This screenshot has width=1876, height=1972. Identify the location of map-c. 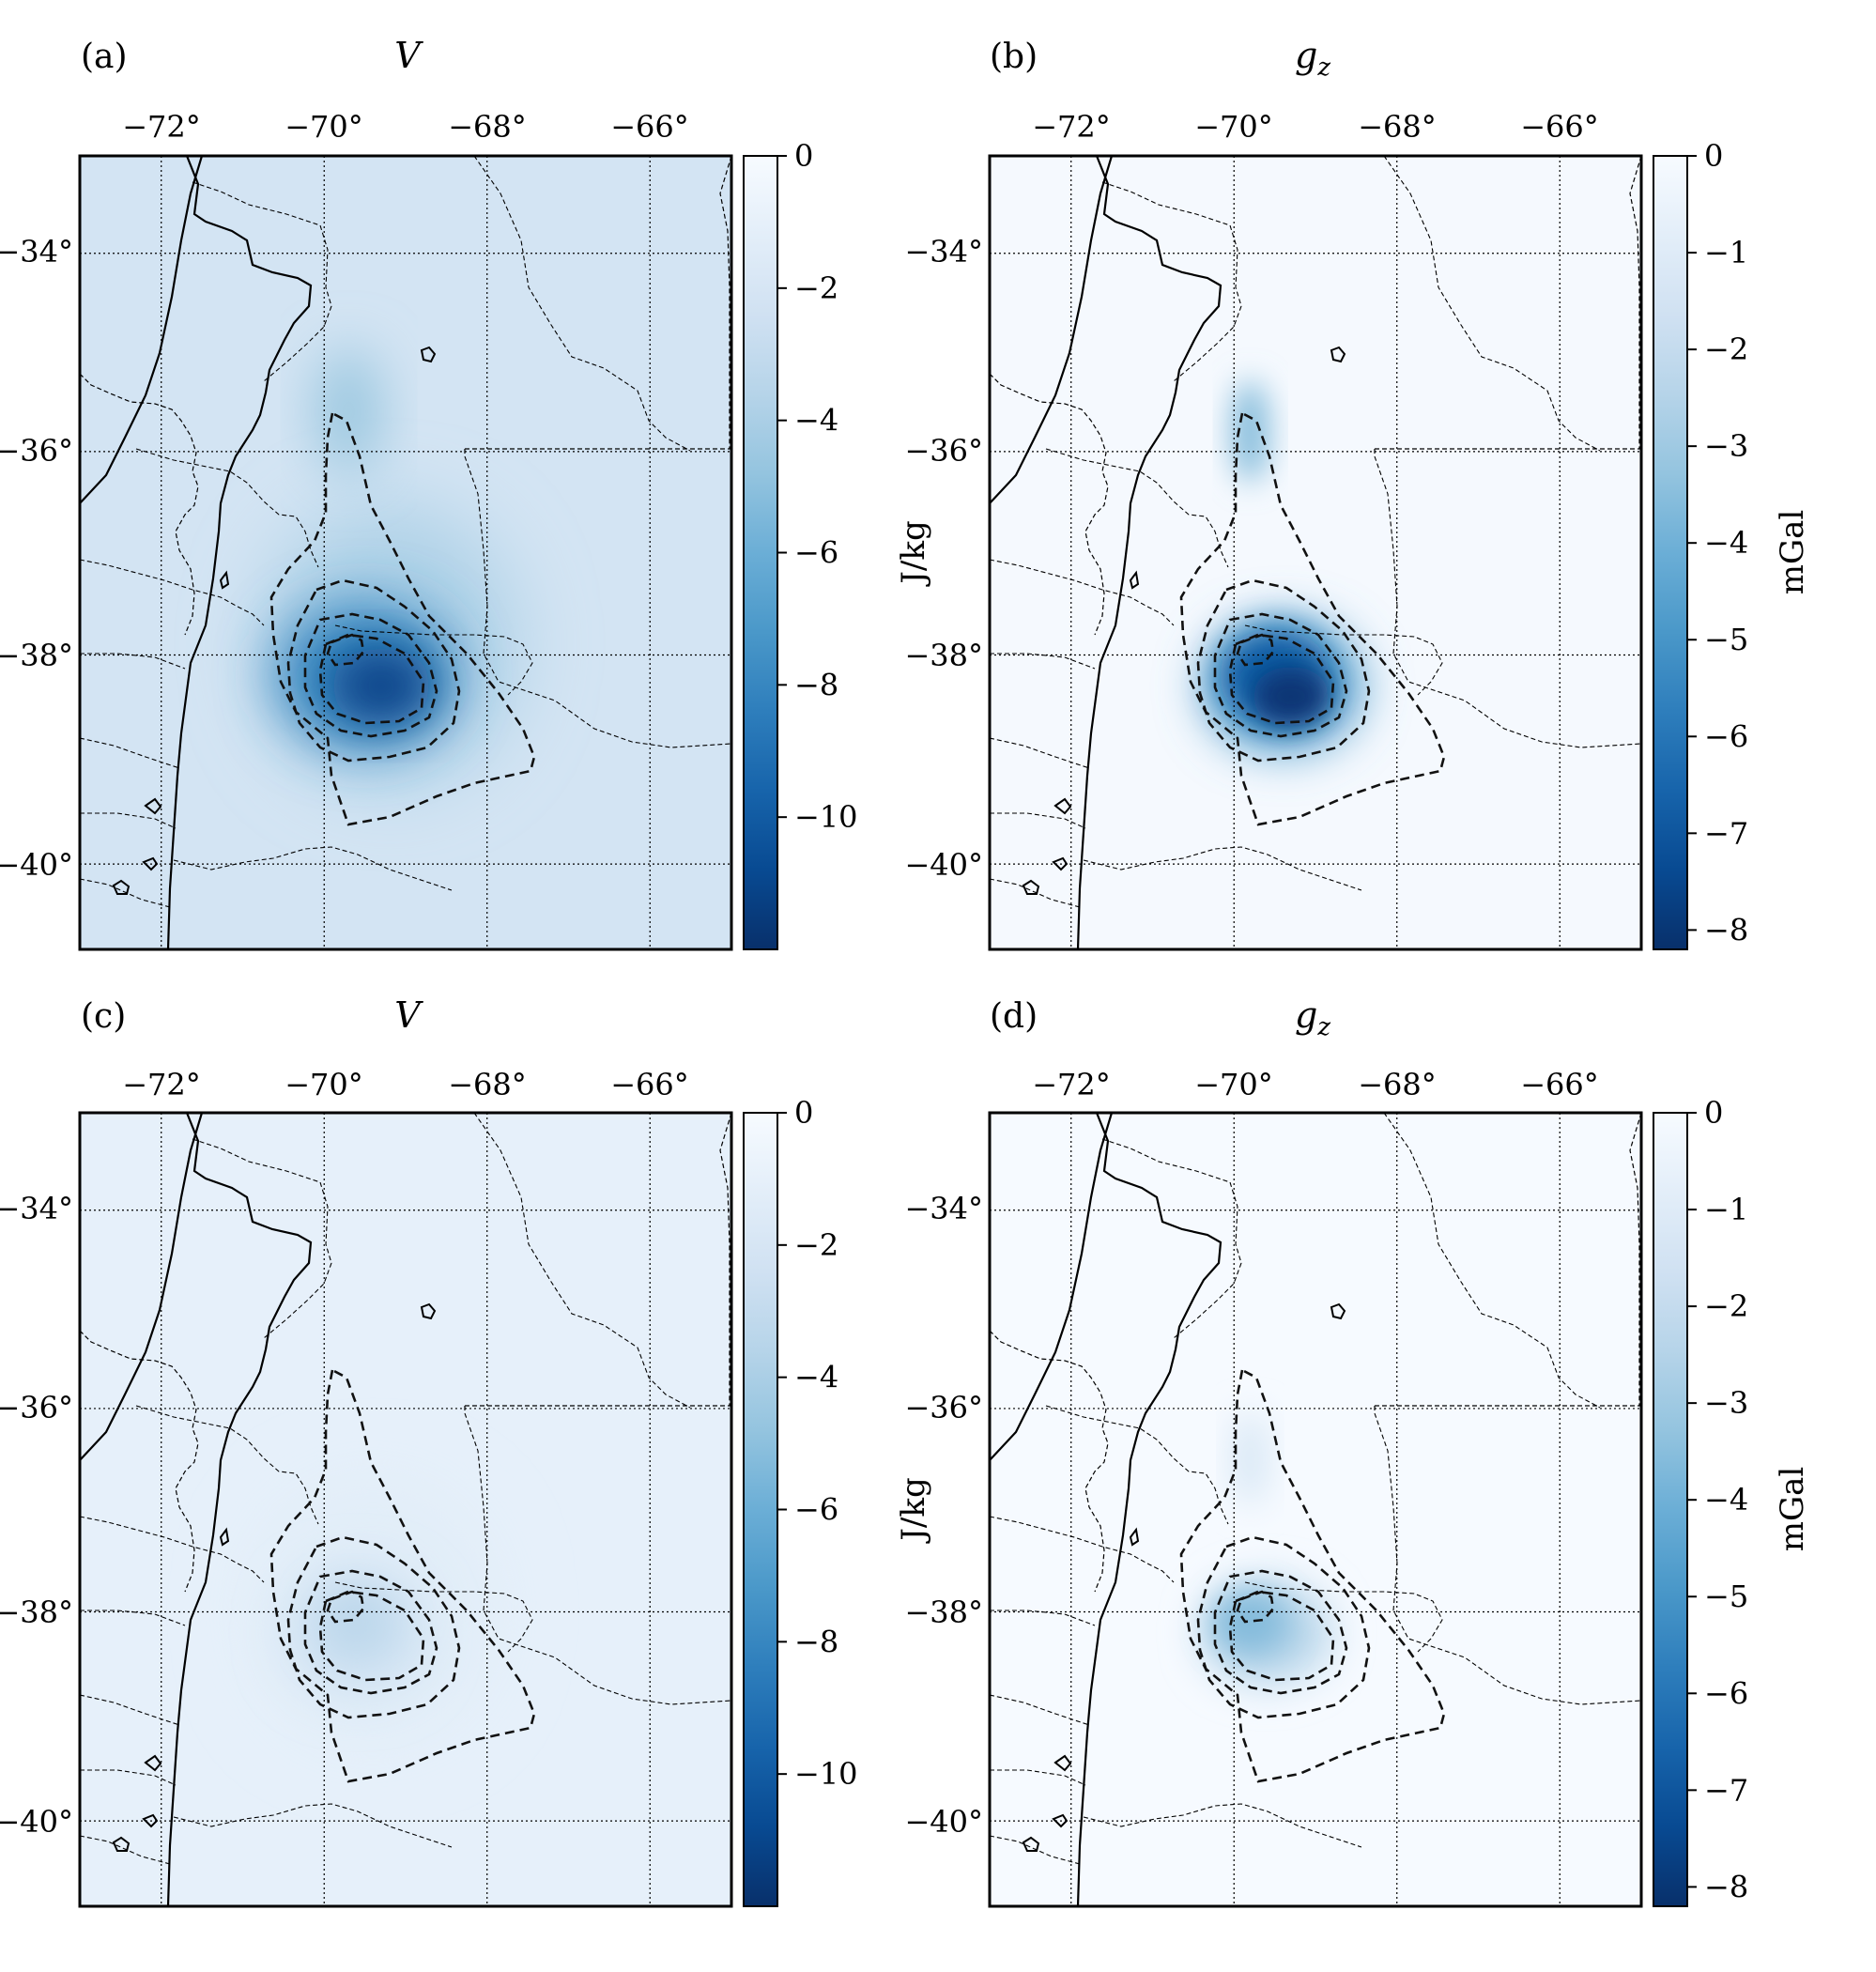
(405, 1509).